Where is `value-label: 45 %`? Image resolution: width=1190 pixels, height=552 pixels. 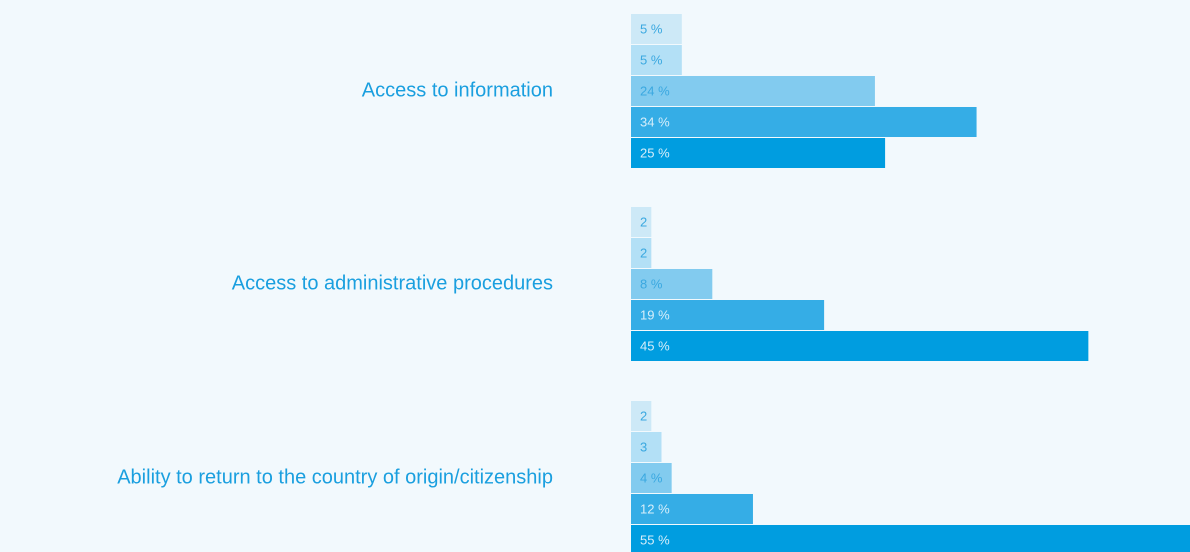 value-label: 45 % is located at coordinates (655, 345).